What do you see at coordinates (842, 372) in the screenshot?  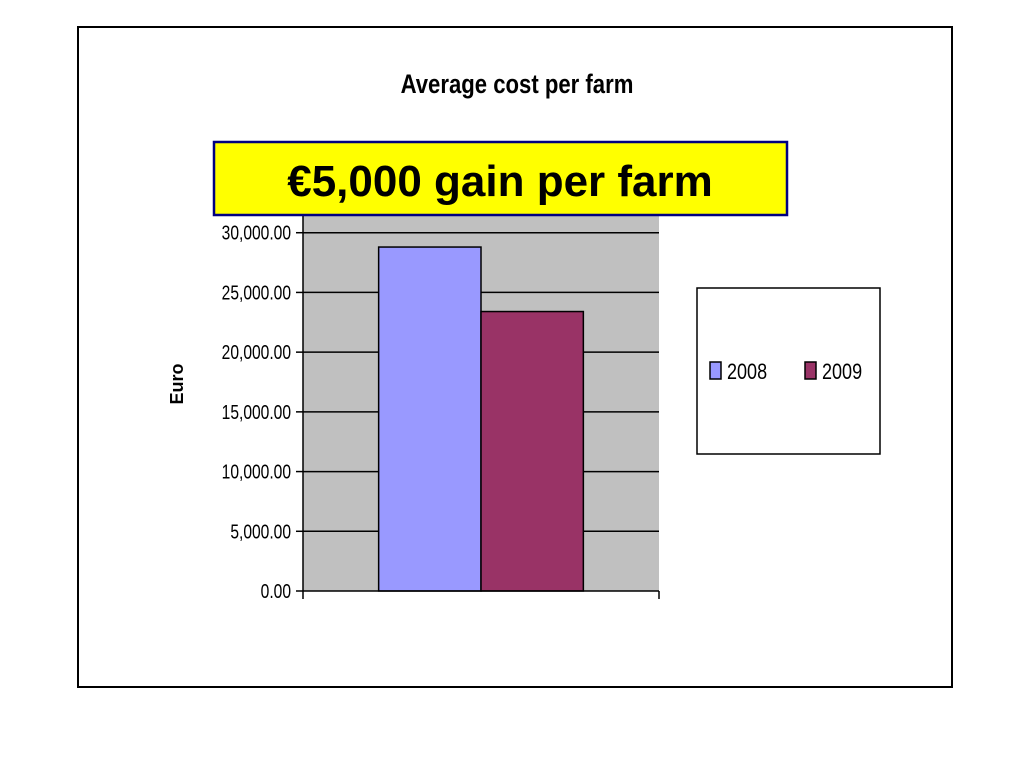 I see `legend-label-2009: 2009` at bounding box center [842, 372].